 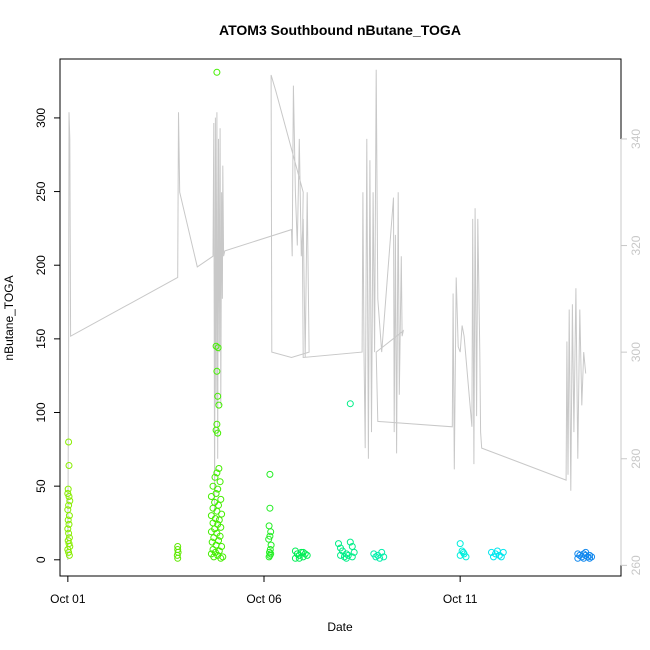 I want to click on right-y-tick-label: 300, so click(x=636, y=352).